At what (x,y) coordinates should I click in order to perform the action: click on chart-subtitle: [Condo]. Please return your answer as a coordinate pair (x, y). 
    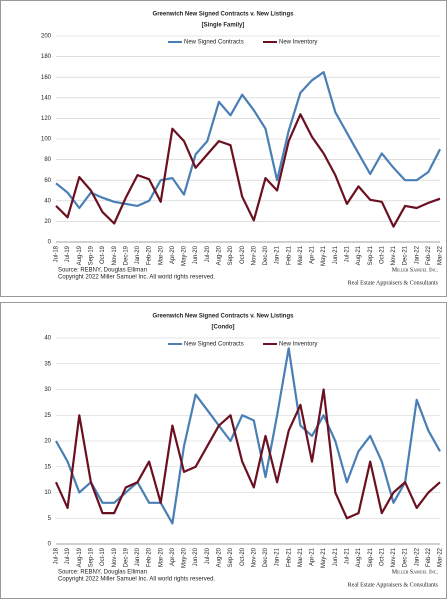
    Looking at the image, I should click on (223, 328).